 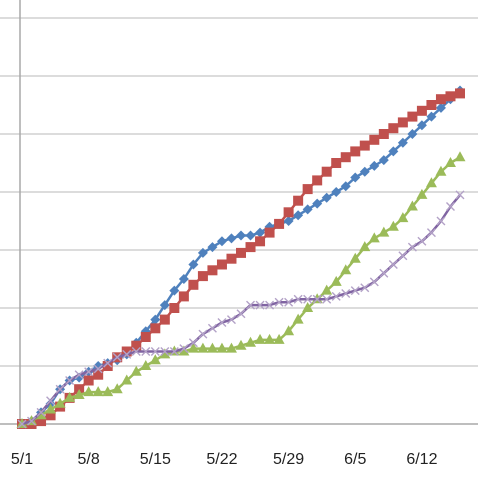 What do you see at coordinates (355, 459) in the screenshot?
I see `x-tick-label: 6/5` at bounding box center [355, 459].